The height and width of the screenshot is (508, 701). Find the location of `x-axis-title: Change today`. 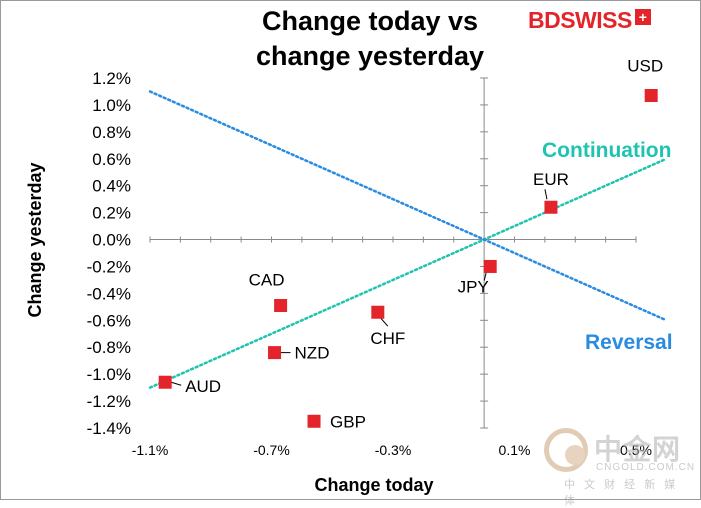

x-axis-title: Change today is located at coordinates (373, 485).